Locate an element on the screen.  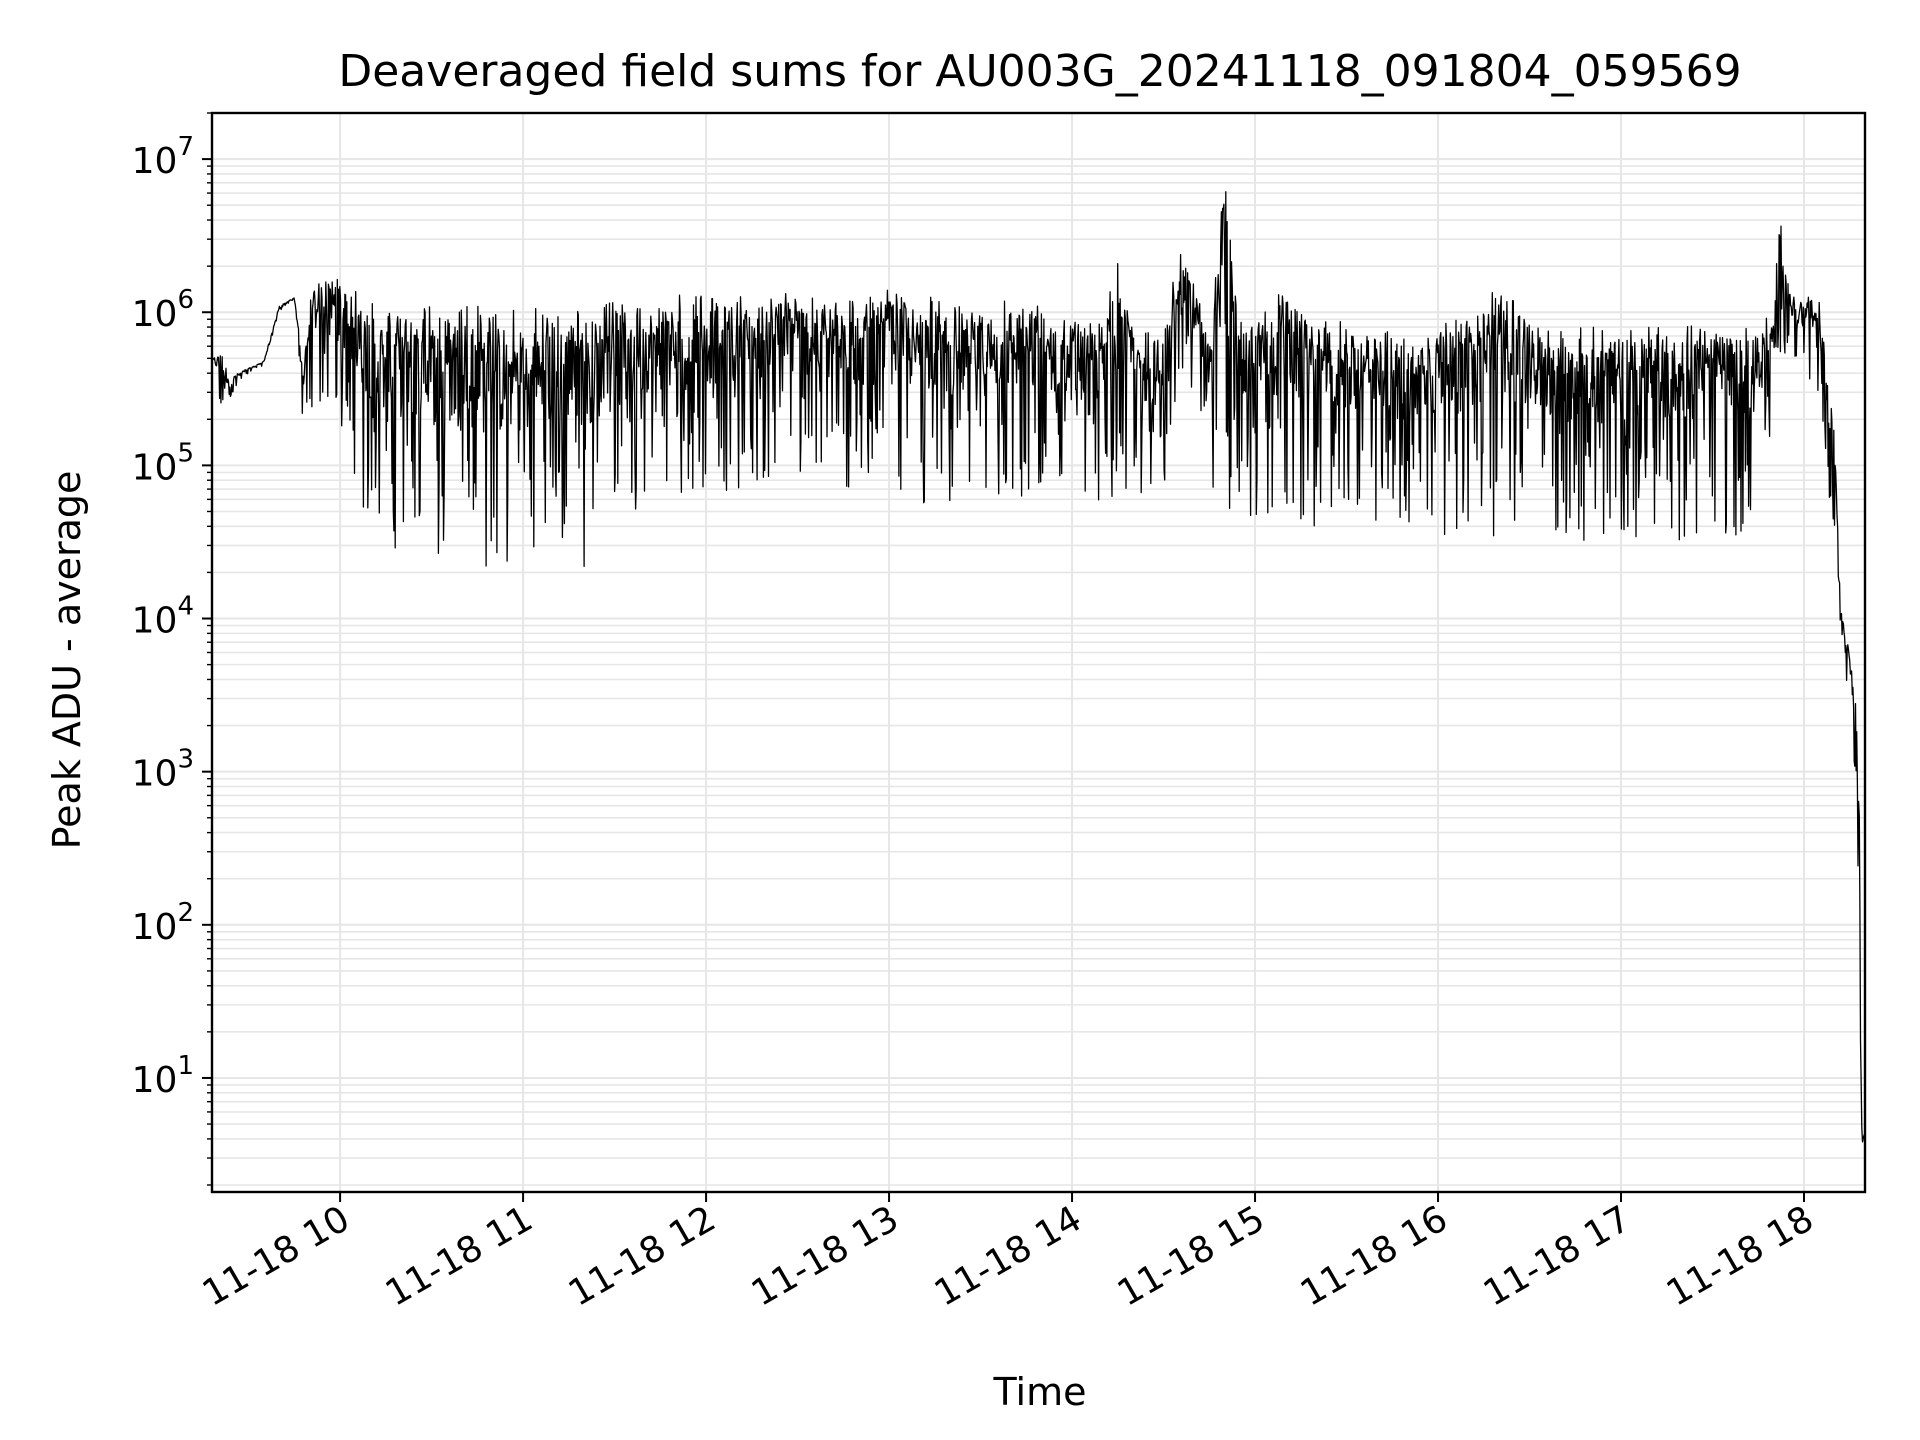
x-axis-label: Time is located at coordinates (1040, 1392).